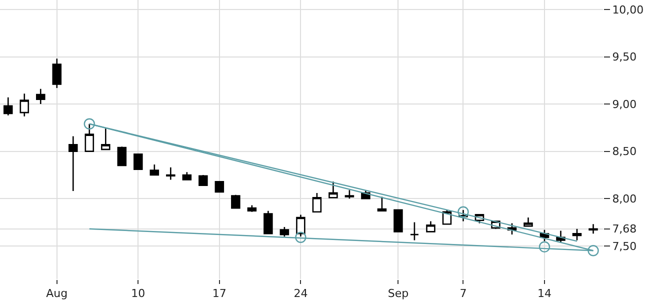  I want to click on y-tick-label: 8,50, so click(624, 151).